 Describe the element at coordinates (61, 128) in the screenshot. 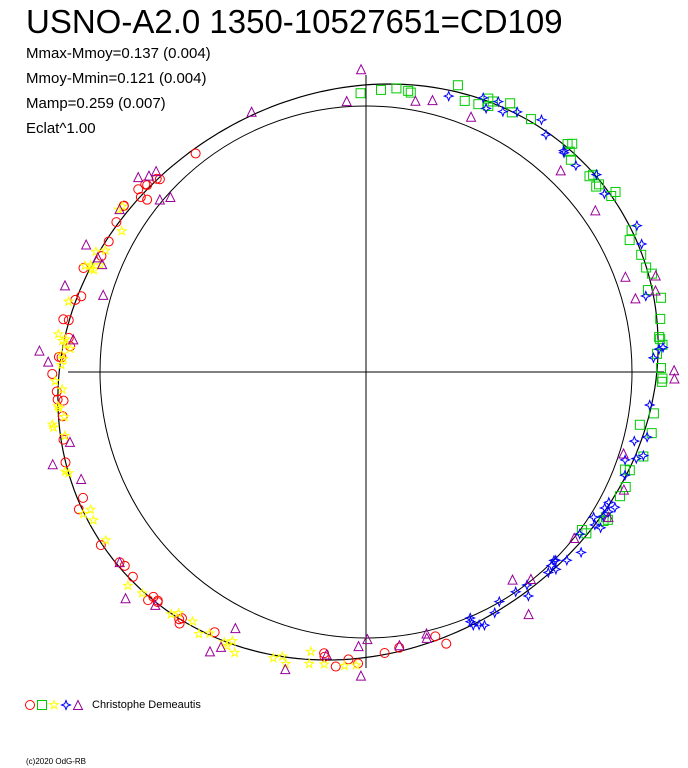

I see `stat-eclat: Eclat^1.00` at that location.